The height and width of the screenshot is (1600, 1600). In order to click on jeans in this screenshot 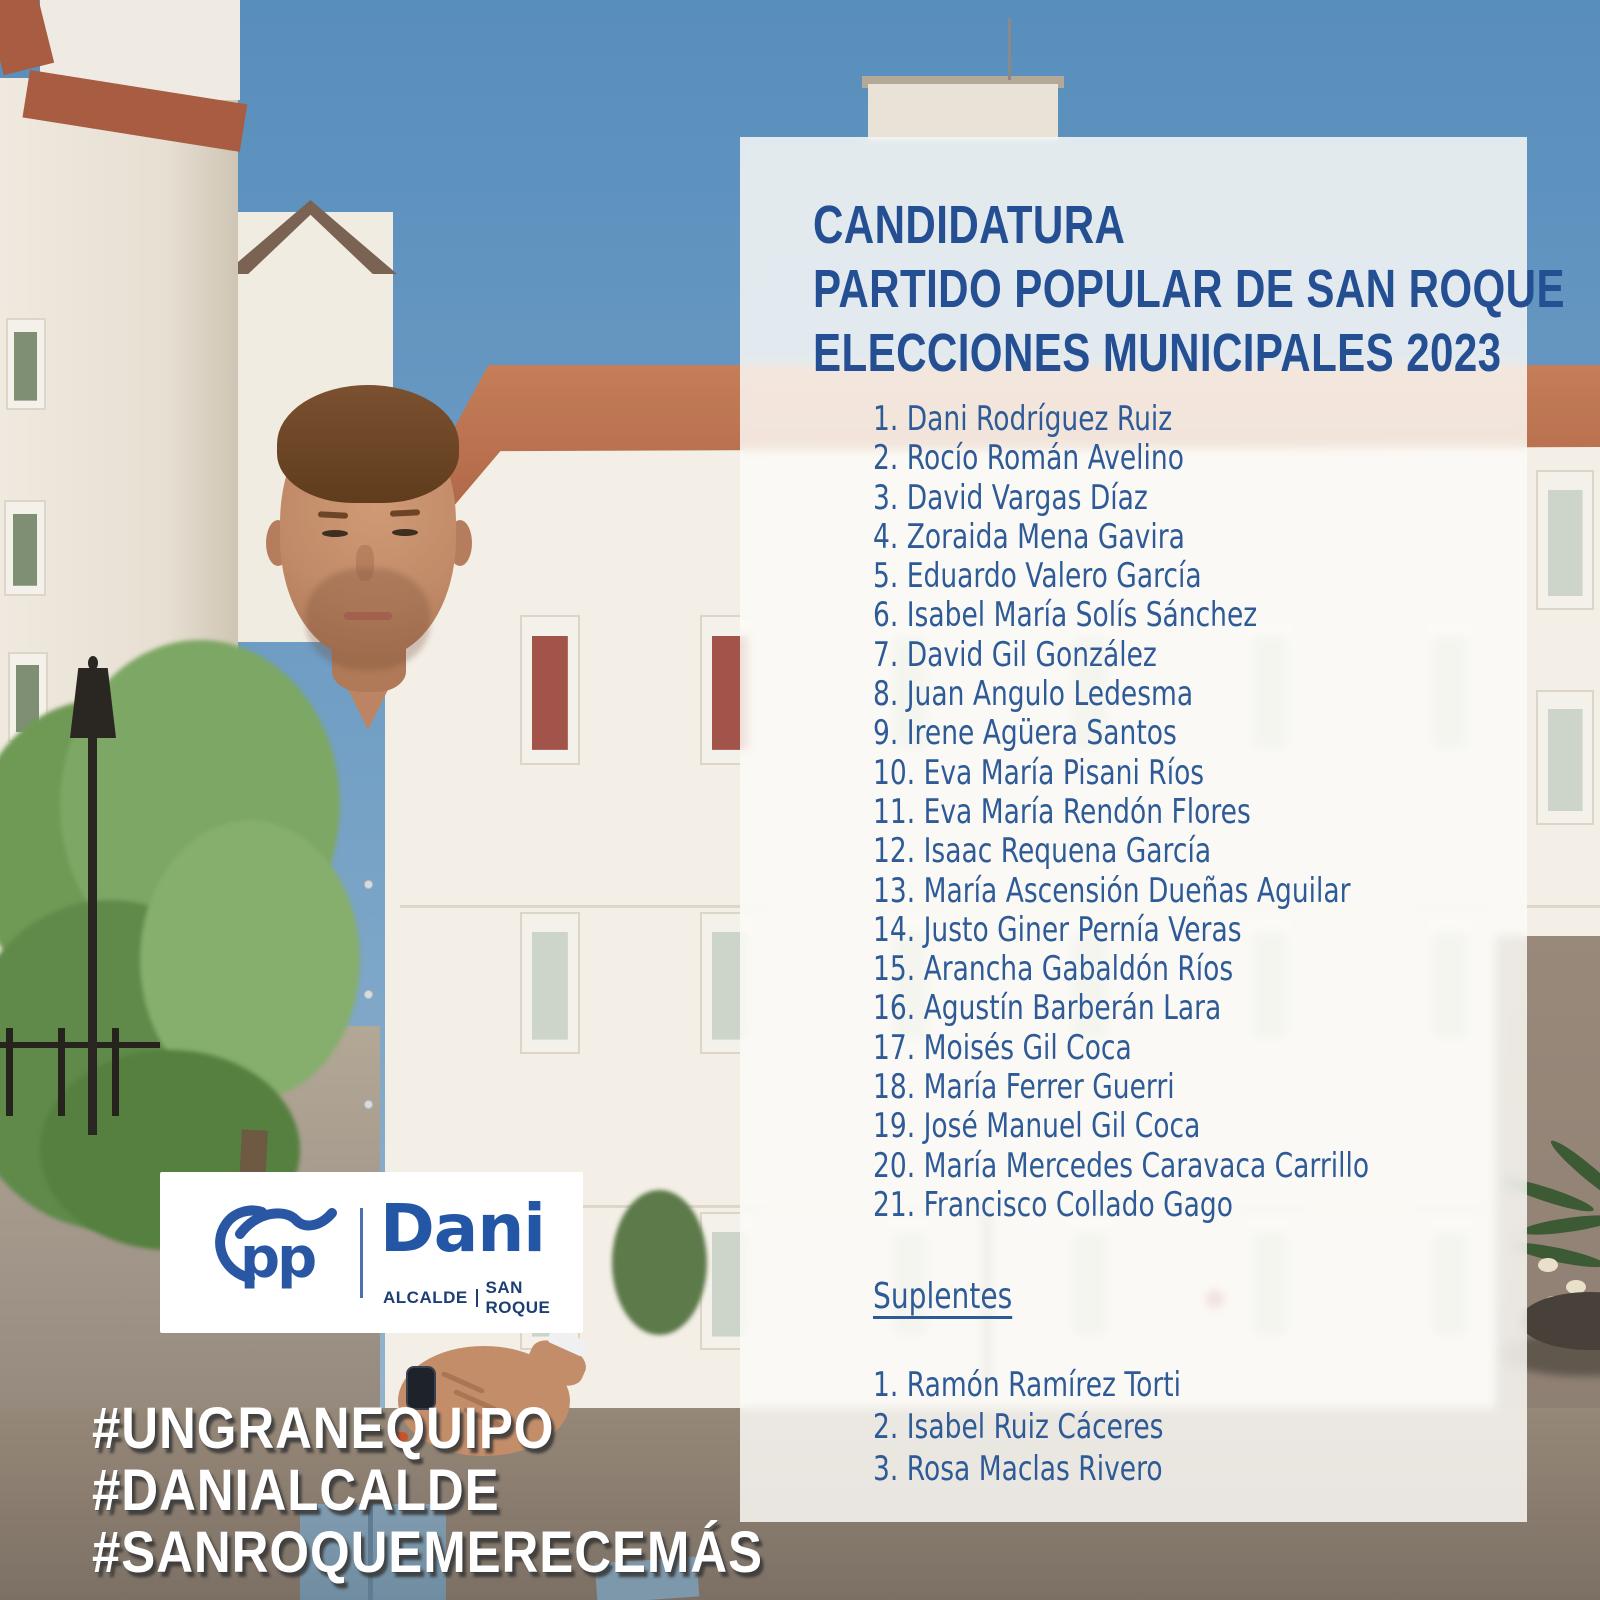, I will do `click(373, 1552)`.